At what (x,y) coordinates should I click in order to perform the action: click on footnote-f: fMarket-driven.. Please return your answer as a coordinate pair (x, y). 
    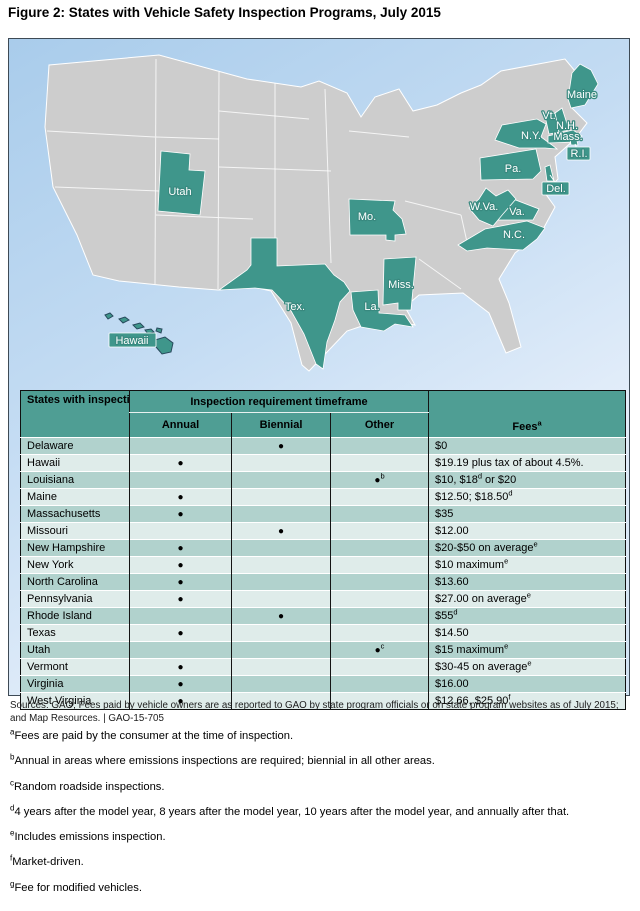
    Looking at the image, I should click on (321, 861).